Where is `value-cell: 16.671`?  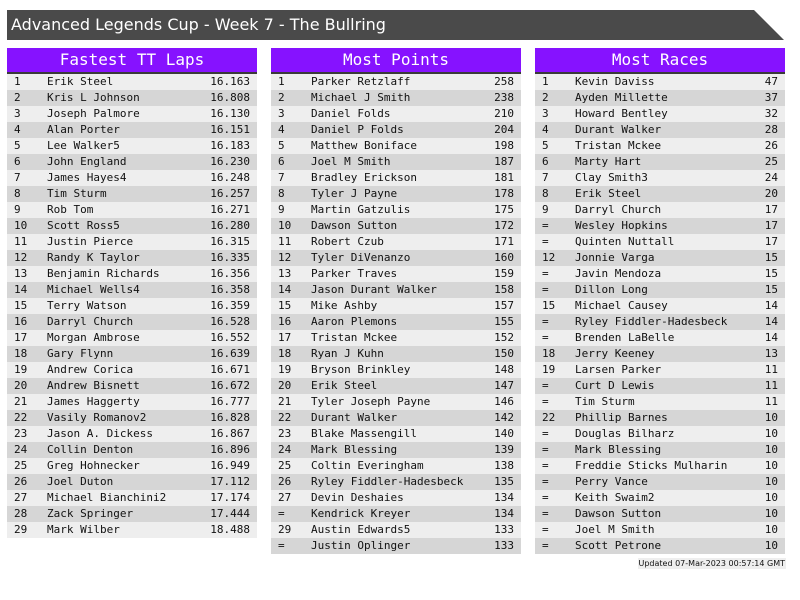
value-cell: 16.671 is located at coordinates (230, 369).